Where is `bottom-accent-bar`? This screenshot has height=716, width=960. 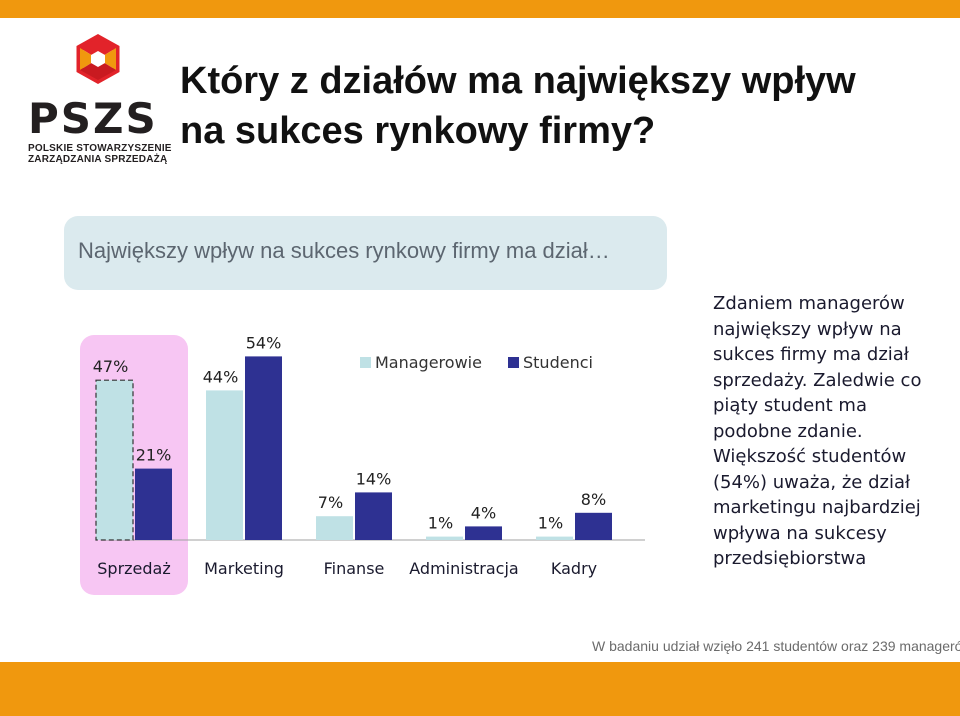 bottom-accent-bar is located at coordinates (480, 689).